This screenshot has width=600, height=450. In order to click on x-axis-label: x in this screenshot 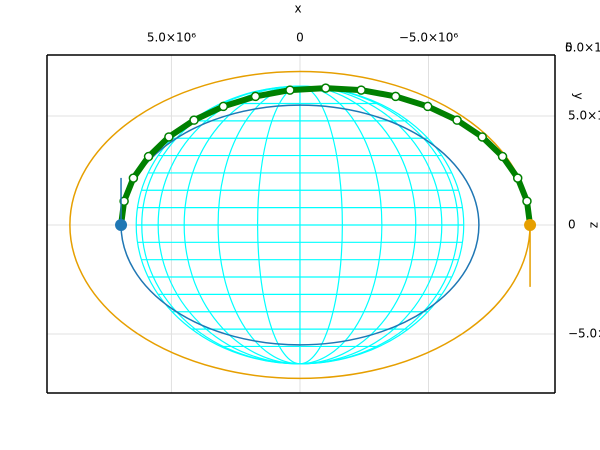, I will do `click(297, 9)`.